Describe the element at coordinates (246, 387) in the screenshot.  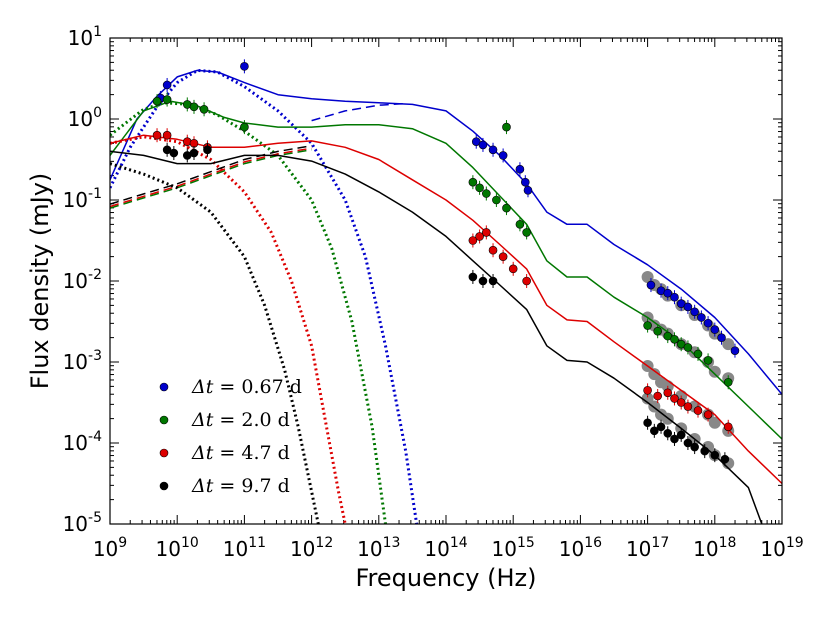
I see `legend-label: Δt = 0.67 d` at that location.